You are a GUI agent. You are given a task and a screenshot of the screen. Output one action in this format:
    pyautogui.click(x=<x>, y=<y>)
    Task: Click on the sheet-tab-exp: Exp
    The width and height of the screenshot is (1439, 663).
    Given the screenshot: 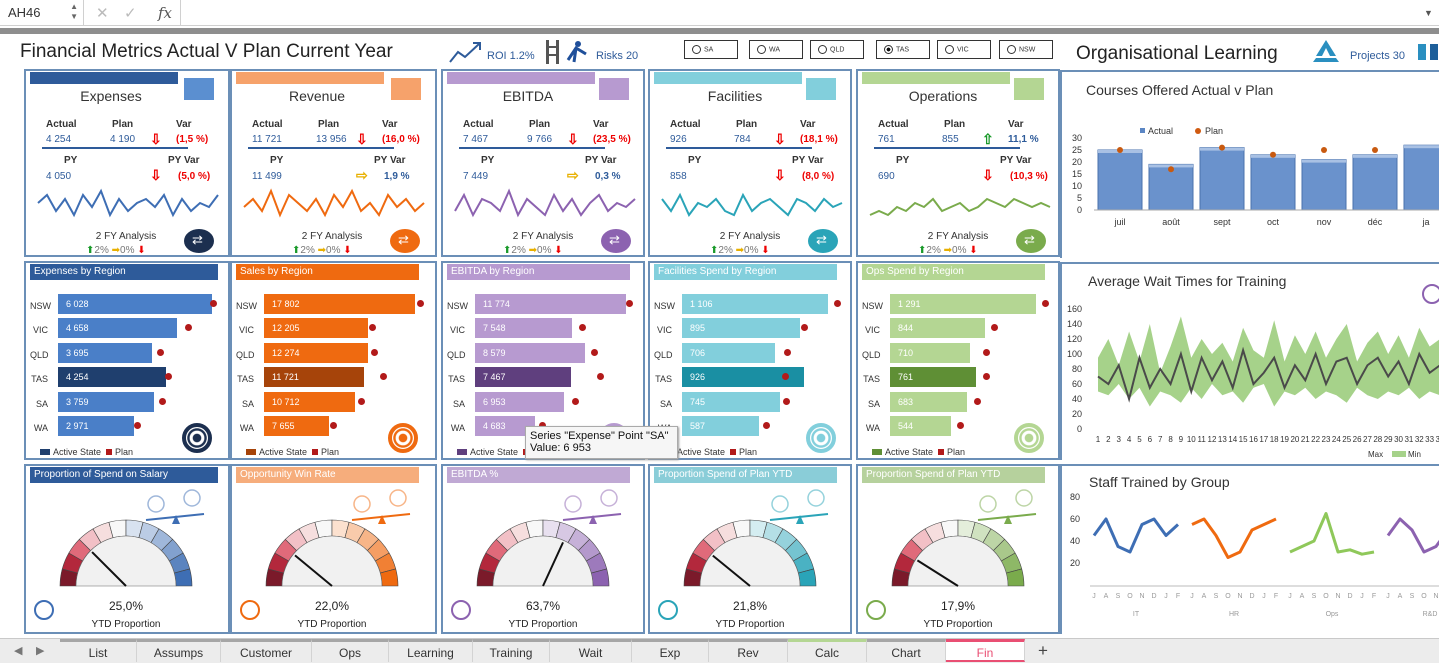 What is the action you would take?
    pyautogui.click(x=670, y=650)
    